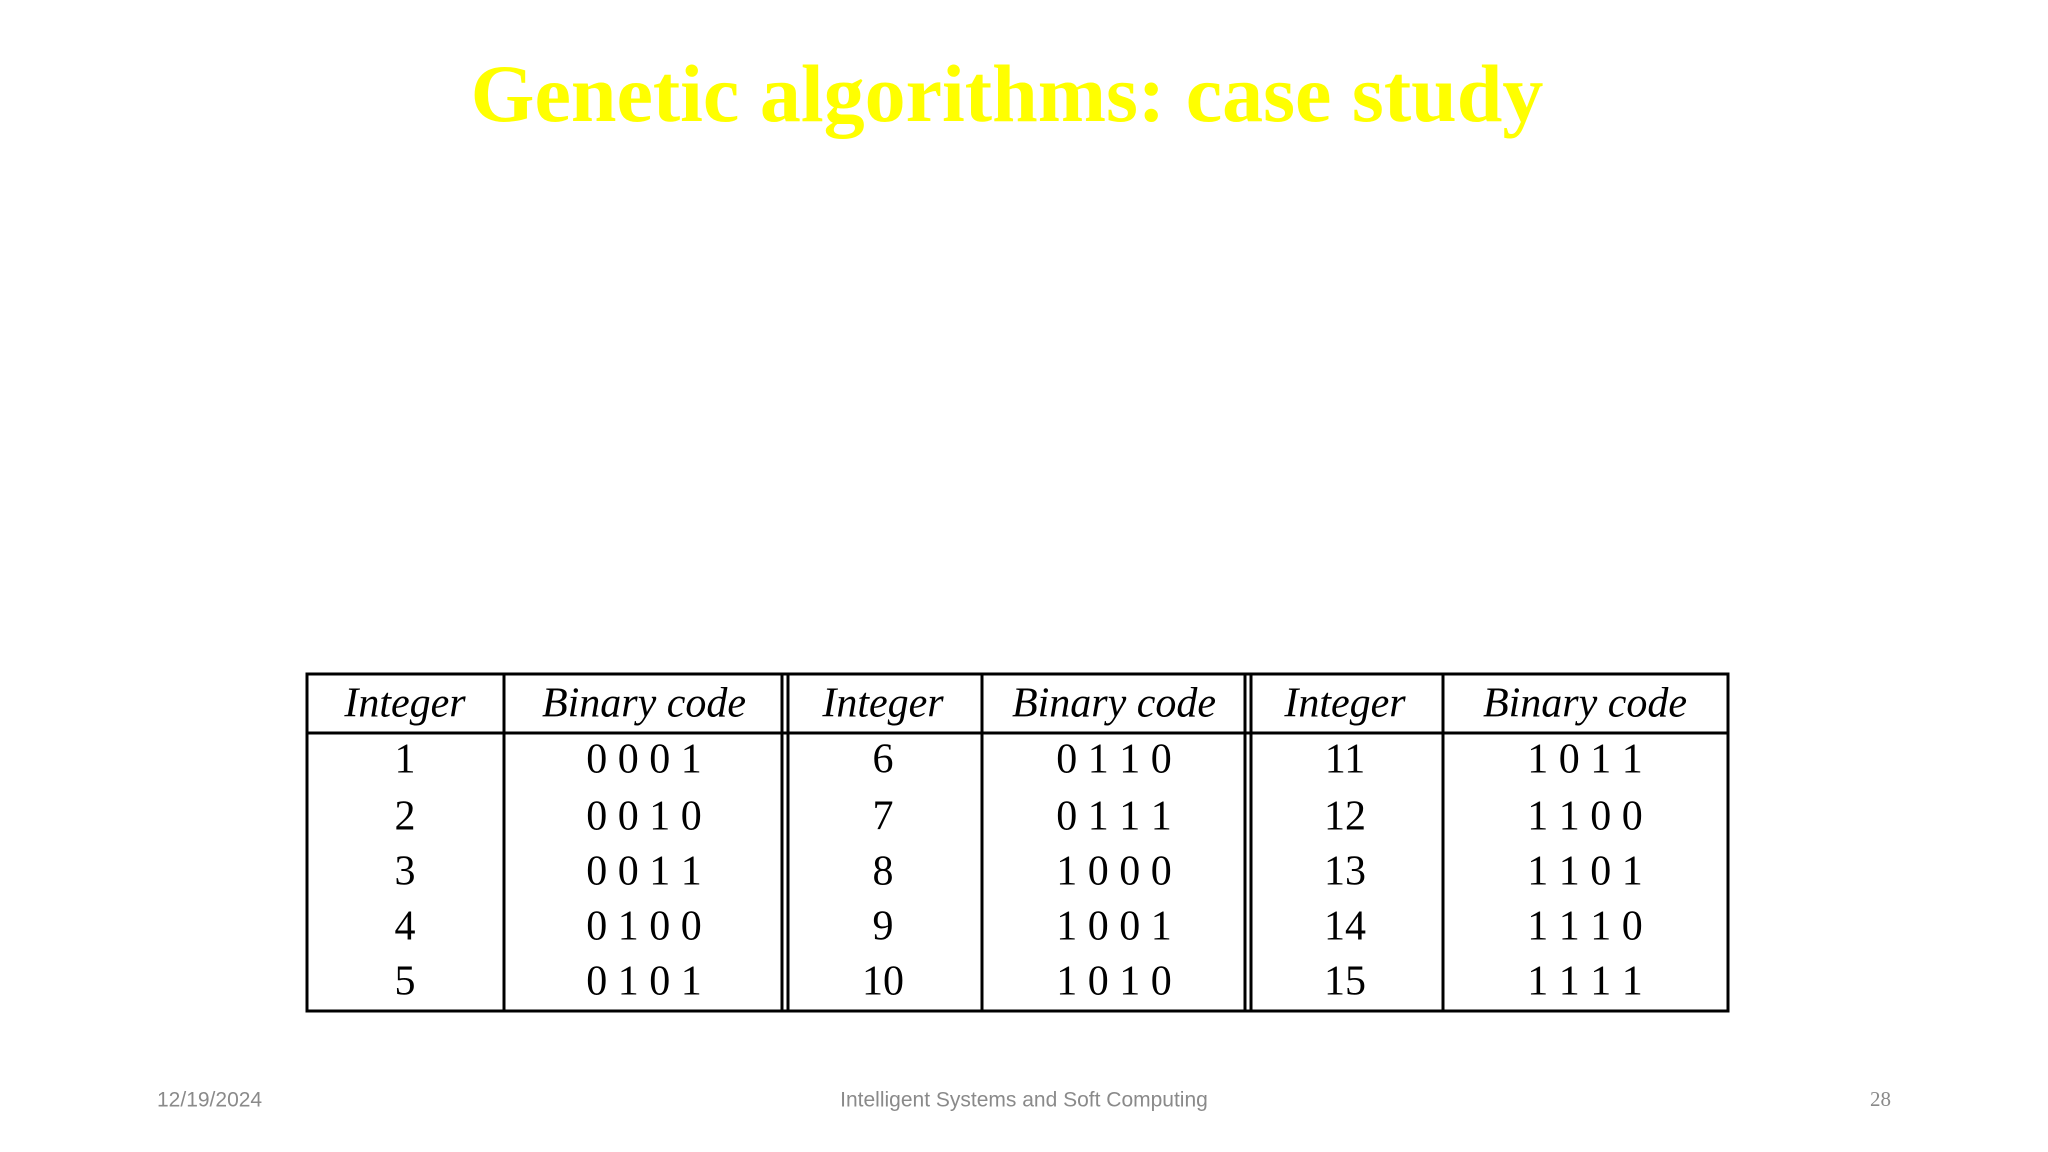  Describe the element at coordinates (405, 817) in the screenshot. I see `table-cell: 2` at that location.